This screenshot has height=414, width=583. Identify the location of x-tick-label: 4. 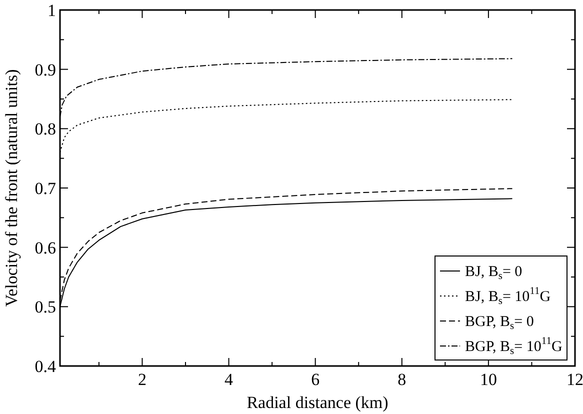
(229, 379).